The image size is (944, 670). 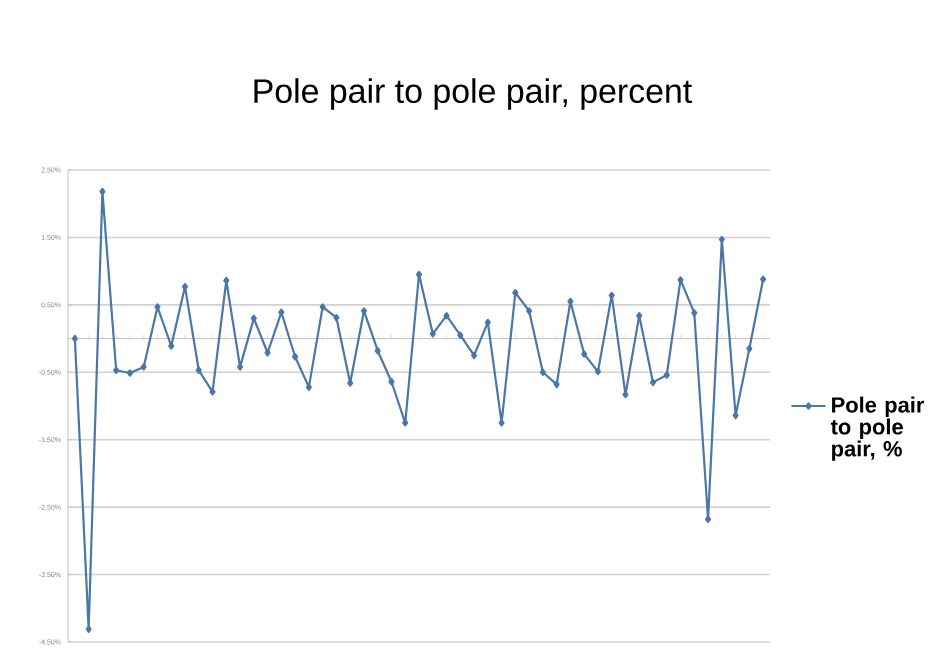 I want to click on chart-title: Pole pair to pole pair, percent, so click(x=473, y=94).